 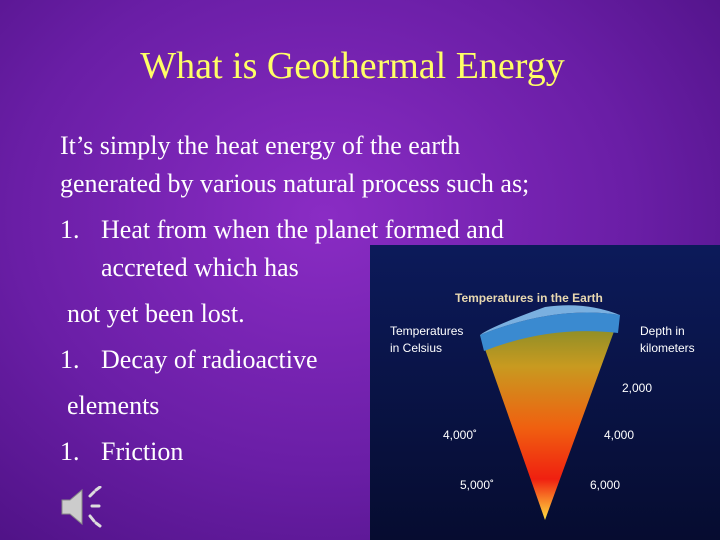 What do you see at coordinates (667, 348) in the screenshot?
I see `figure-label: kilometers` at bounding box center [667, 348].